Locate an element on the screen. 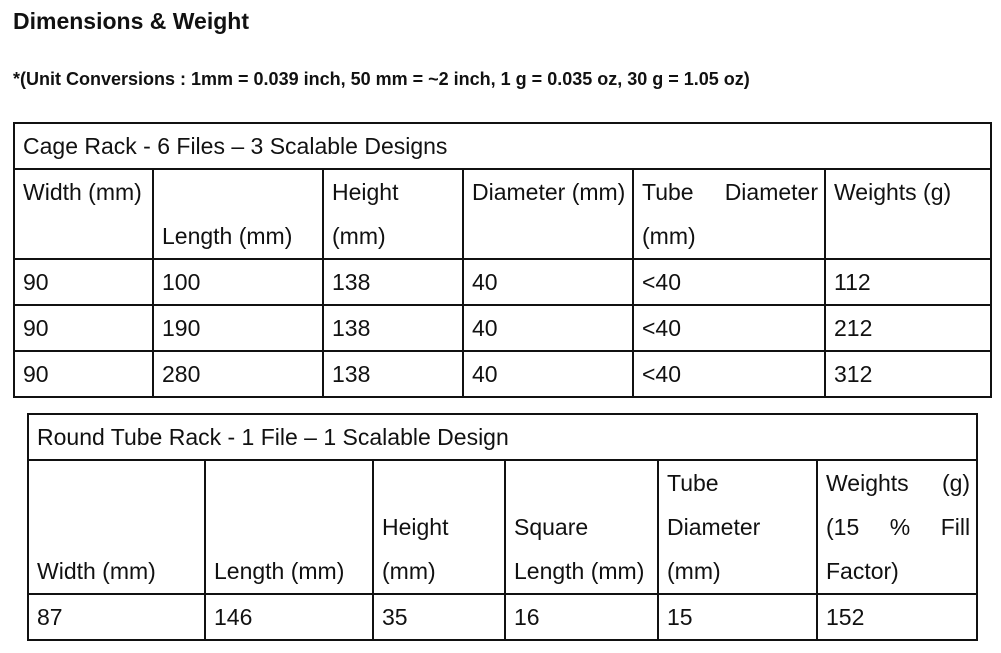 The image size is (1001, 653). table-row: 90 280 138 40 <40 312 is located at coordinates (503, 374).